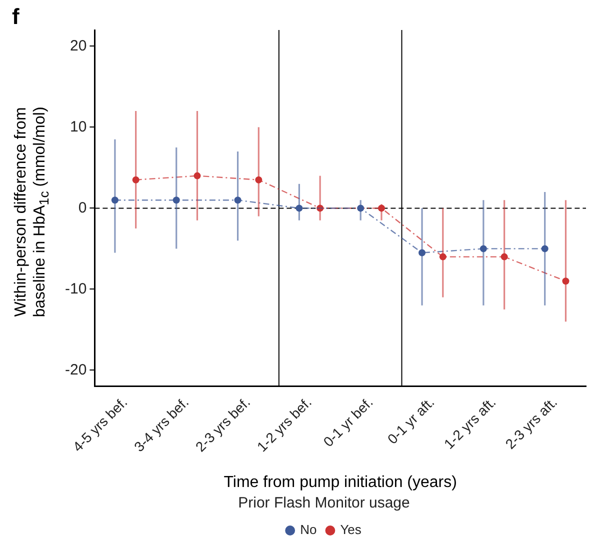 The width and height of the screenshot is (592, 555). Describe the element at coordinates (99, 424) in the screenshot. I see `x-tick-label: 4-5 yrs bef.` at that location.